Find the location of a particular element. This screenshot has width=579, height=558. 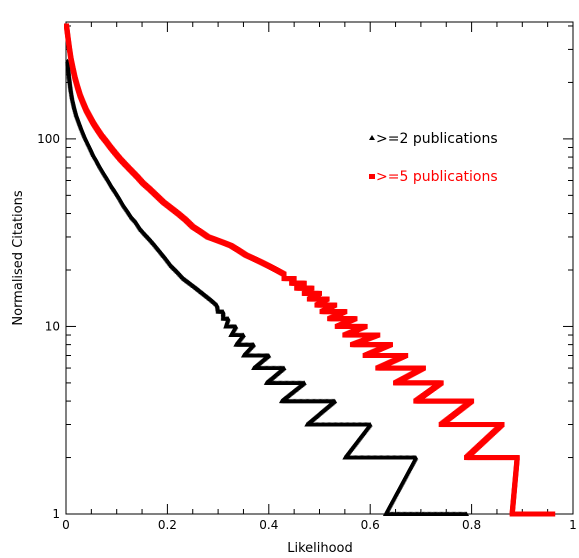

legend: >=2 publications >=5 publications is located at coordinates (433, 158).